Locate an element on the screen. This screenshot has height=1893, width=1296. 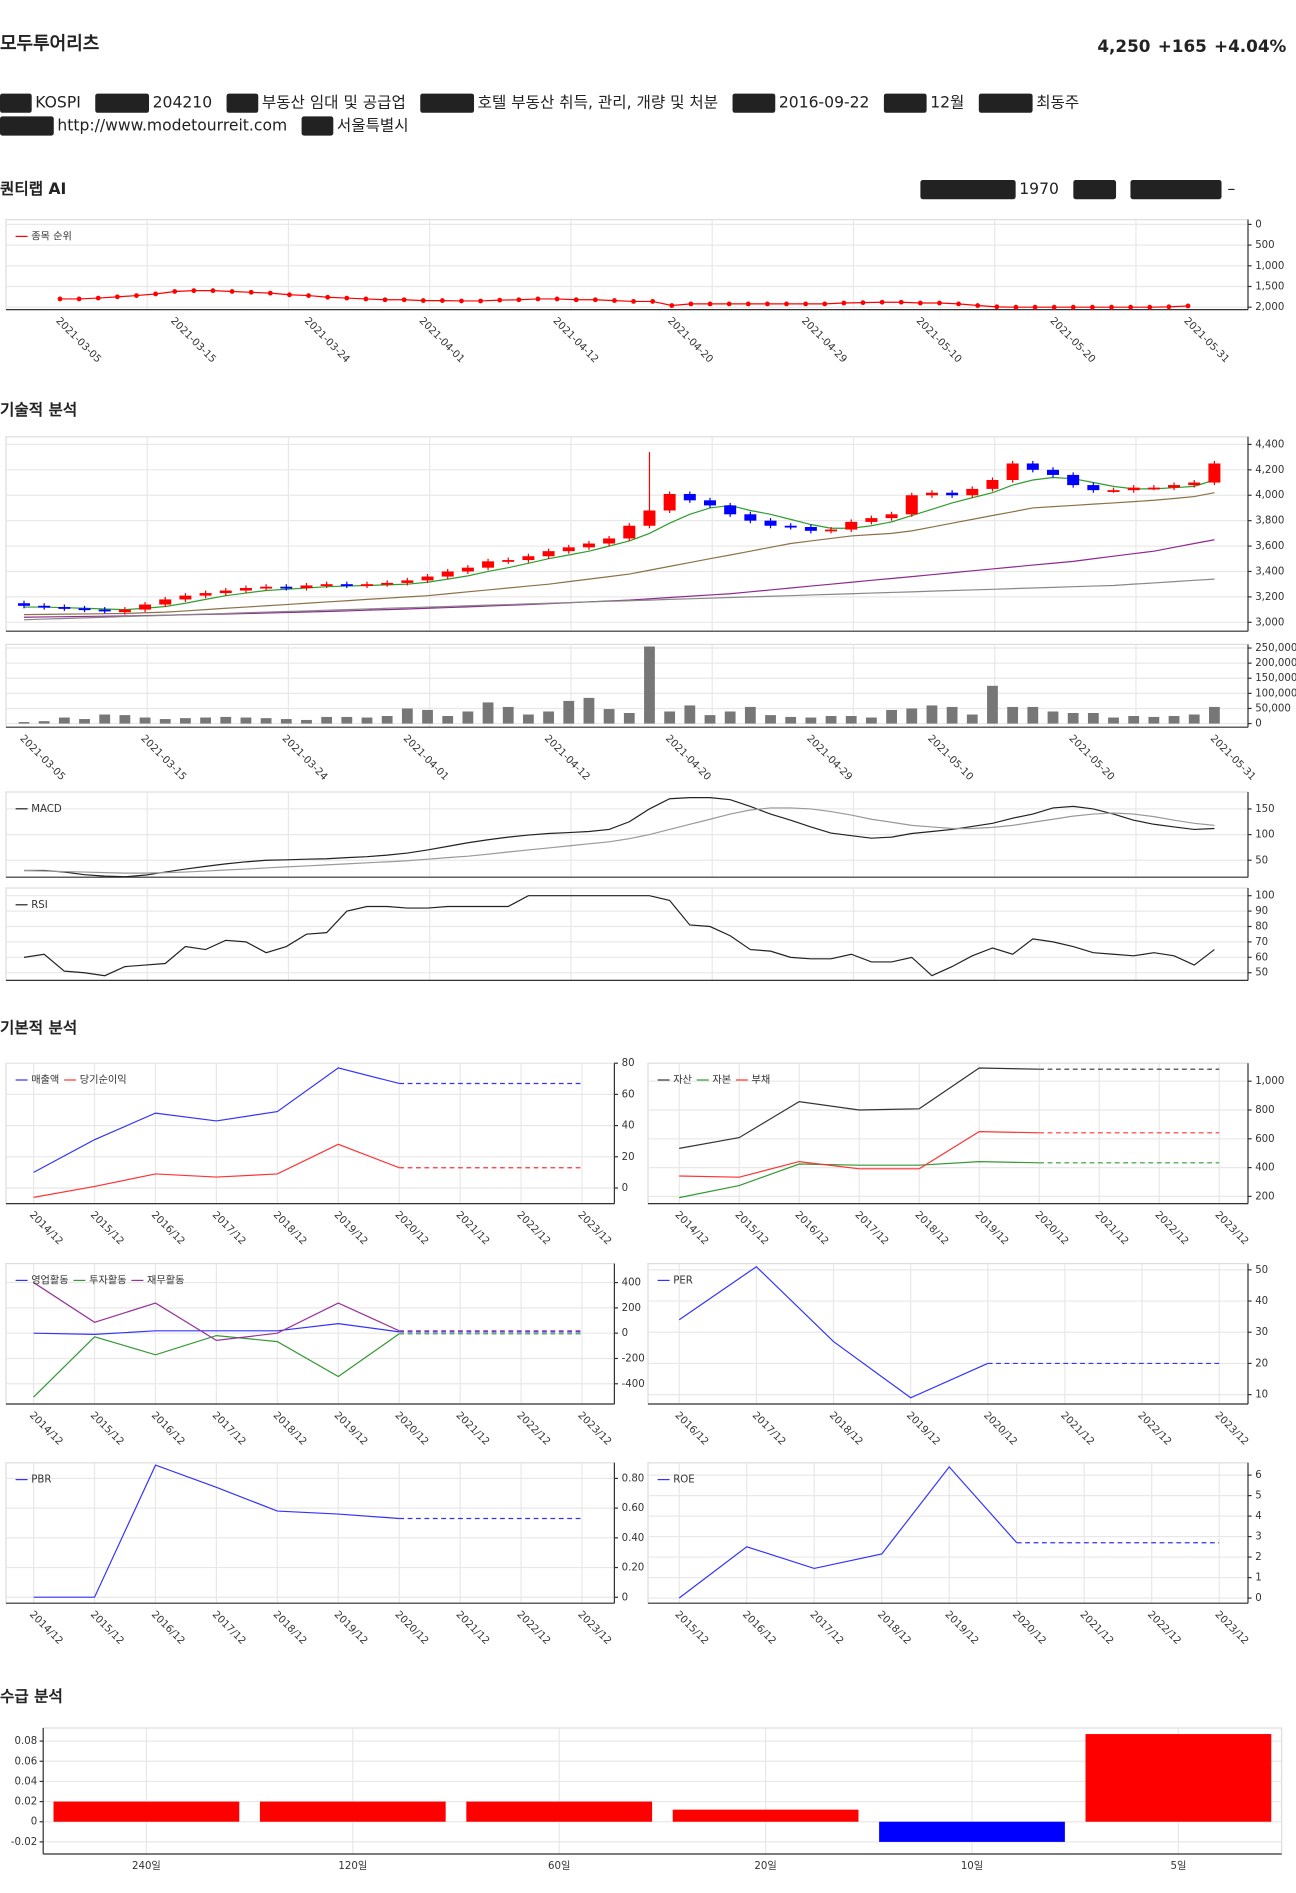
badge-label: 업종 is located at coordinates (242, 103).